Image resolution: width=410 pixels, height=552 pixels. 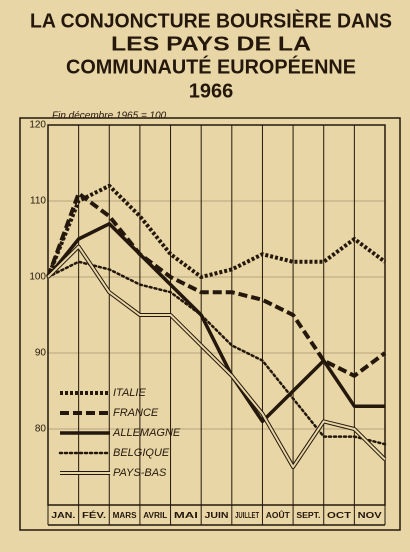 I want to click on x-tick-label: JAN., so click(x=63, y=515).